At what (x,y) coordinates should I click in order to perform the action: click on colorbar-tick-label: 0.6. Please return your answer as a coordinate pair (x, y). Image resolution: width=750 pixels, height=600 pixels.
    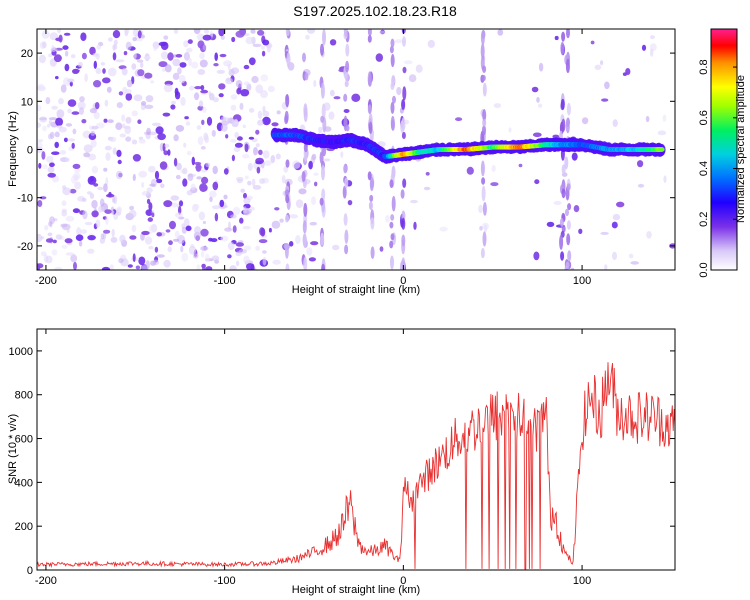
    Looking at the image, I should click on (704, 117).